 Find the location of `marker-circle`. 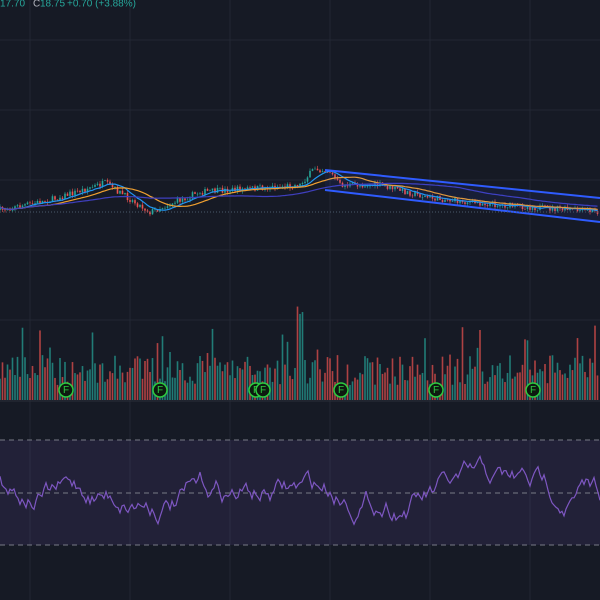

marker-circle is located at coordinates (436, 390).